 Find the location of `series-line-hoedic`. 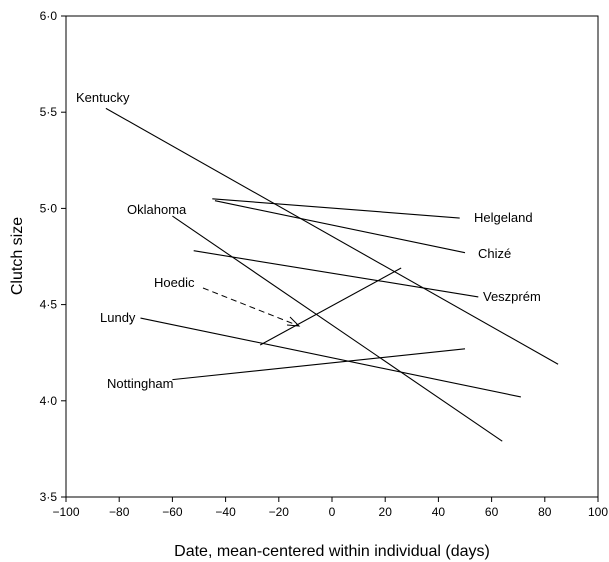

series-line-hoedic is located at coordinates (330, 306).